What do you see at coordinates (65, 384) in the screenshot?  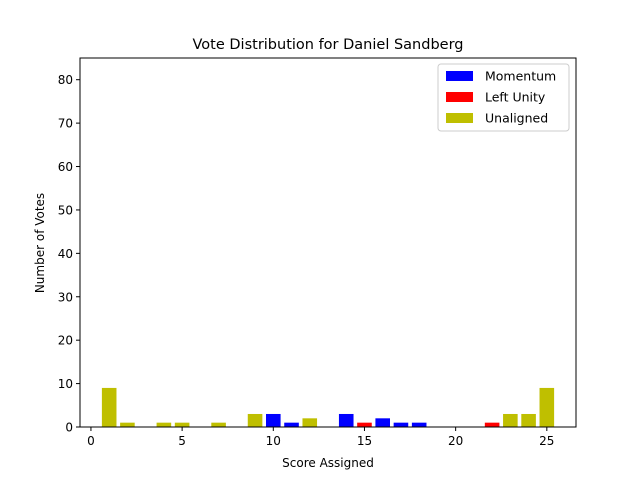 I see `y-tick-label-10: 10` at bounding box center [65, 384].